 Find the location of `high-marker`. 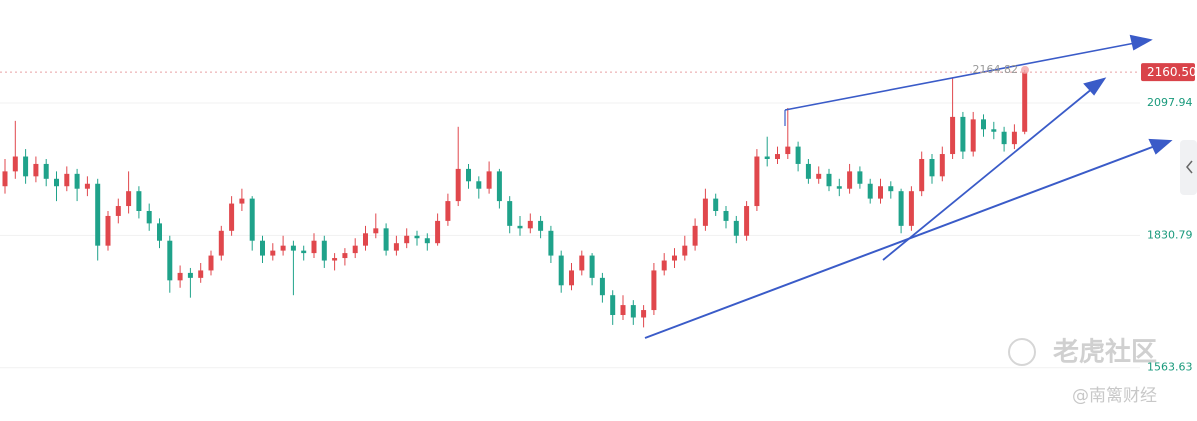

high-marker is located at coordinates (1025, 69).